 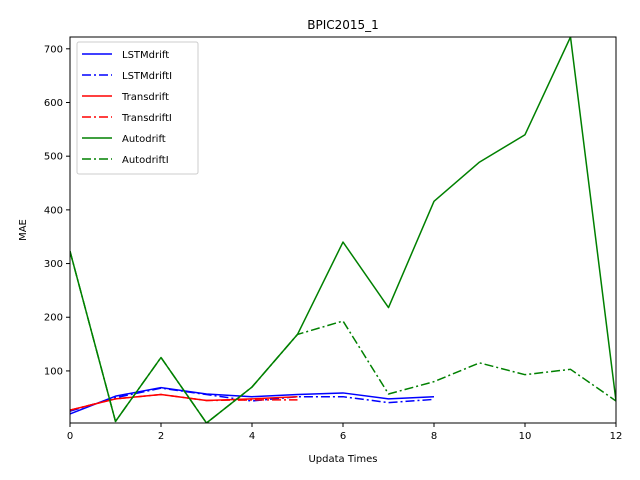 What do you see at coordinates (343, 25) in the screenshot?
I see `chart-title: BPIC2015_1` at bounding box center [343, 25].